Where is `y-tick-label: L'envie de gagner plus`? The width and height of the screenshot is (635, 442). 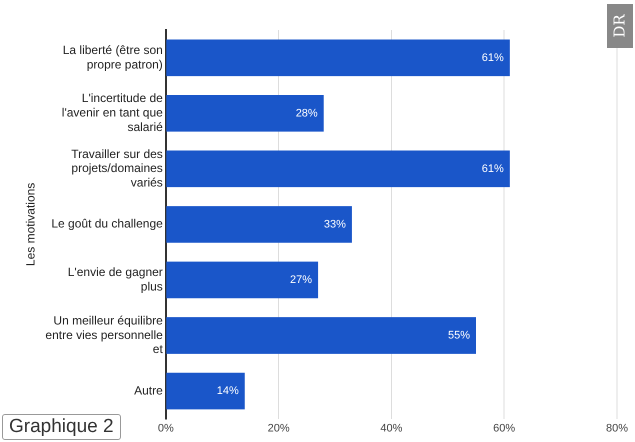
y-tick-label: L'envie de gagner plus is located at coordinates (115, 279).